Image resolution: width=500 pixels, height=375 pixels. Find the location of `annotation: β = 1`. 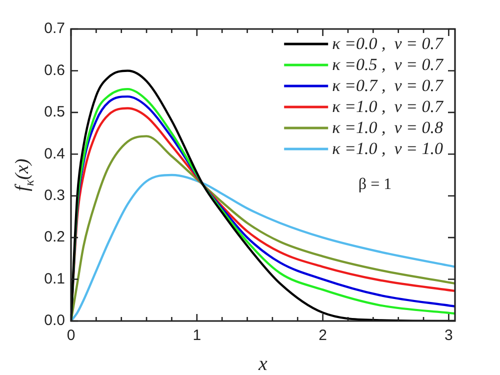

annotation: β = 1 is located at coordinates (375, 184).